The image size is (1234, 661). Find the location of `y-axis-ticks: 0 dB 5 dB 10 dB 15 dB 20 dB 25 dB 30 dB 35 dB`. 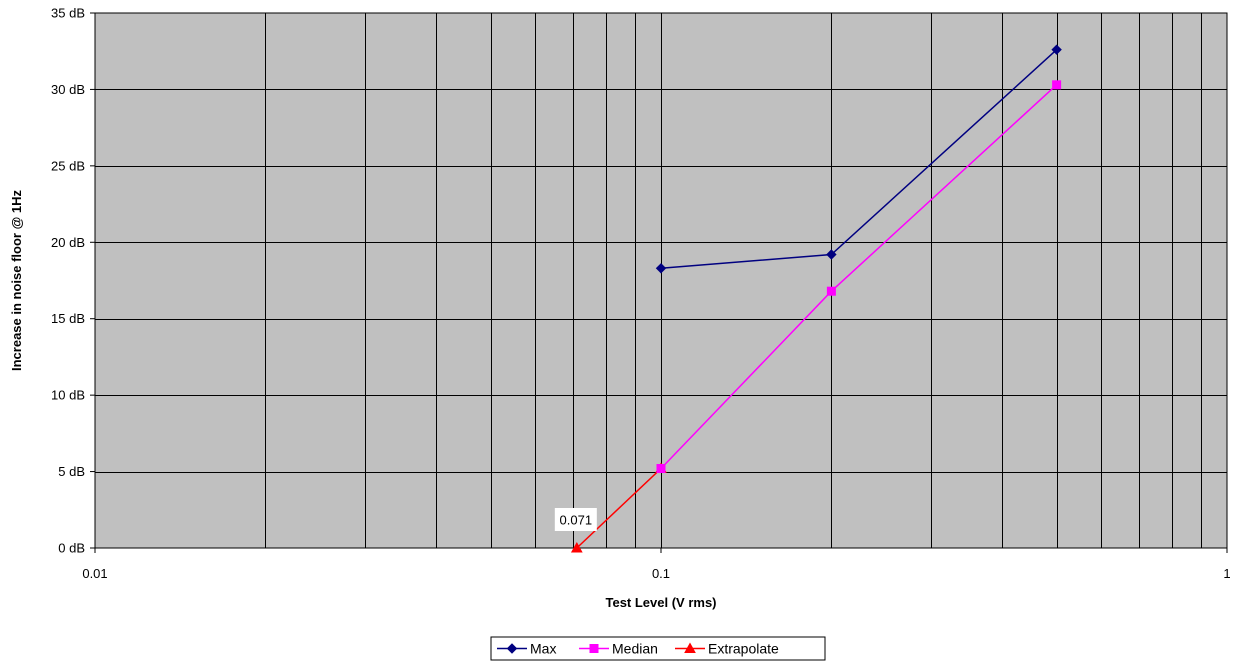

y-axis-ticks: 0 dB 5 dB 10 dB 15 dB 20 dB 25 dB 30 dB 35 dB is located at coordinates (73, 281).